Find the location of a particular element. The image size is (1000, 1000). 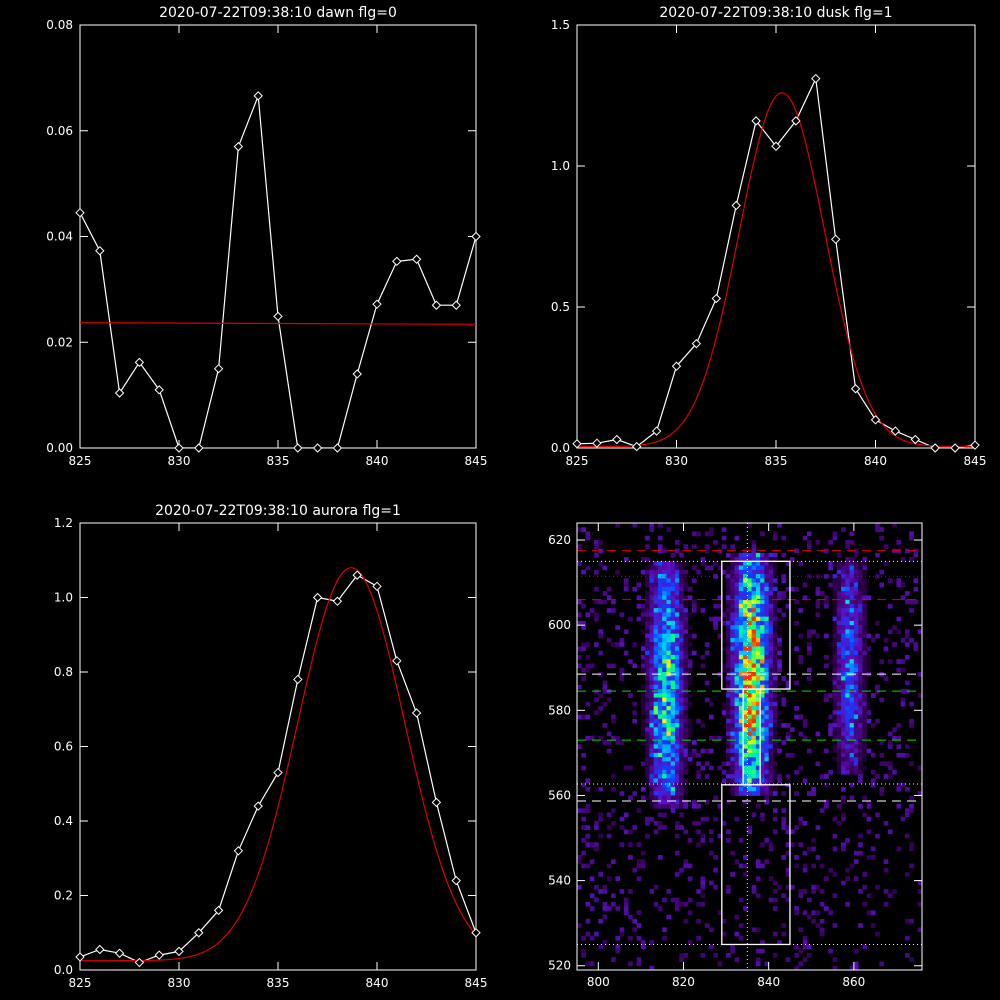

y-tick-label: 0.00 is located at coordinates (59, 448).